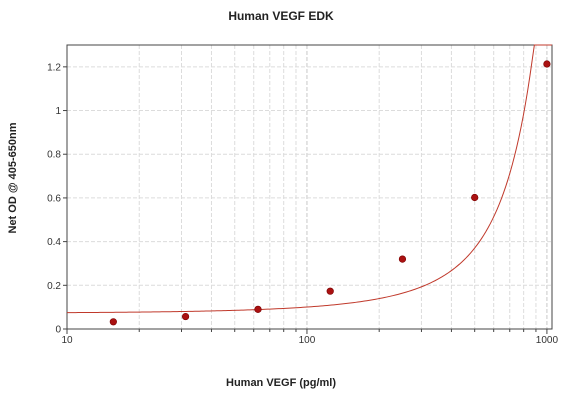  What do you see at coordinates (281, 383) in the screenshot?
I see `x-axis-label: Human VEGF (pg/ml)` at bounding box center [281, 383].